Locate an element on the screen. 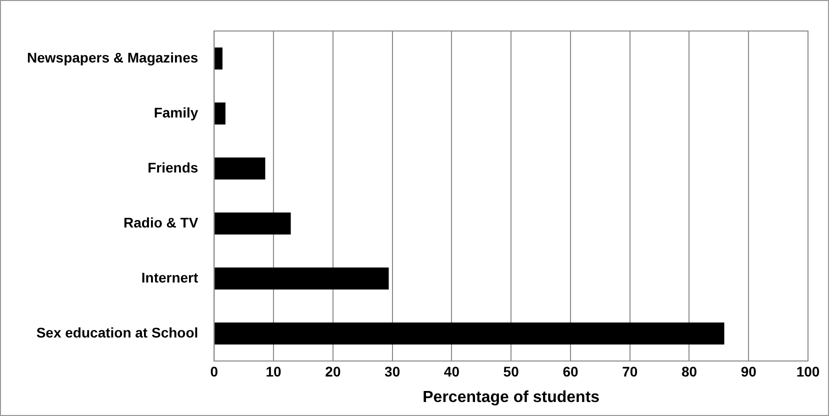 This screenshot has width=829, height=416. x-tick-label: 30 is located at coordinates (392, 371).